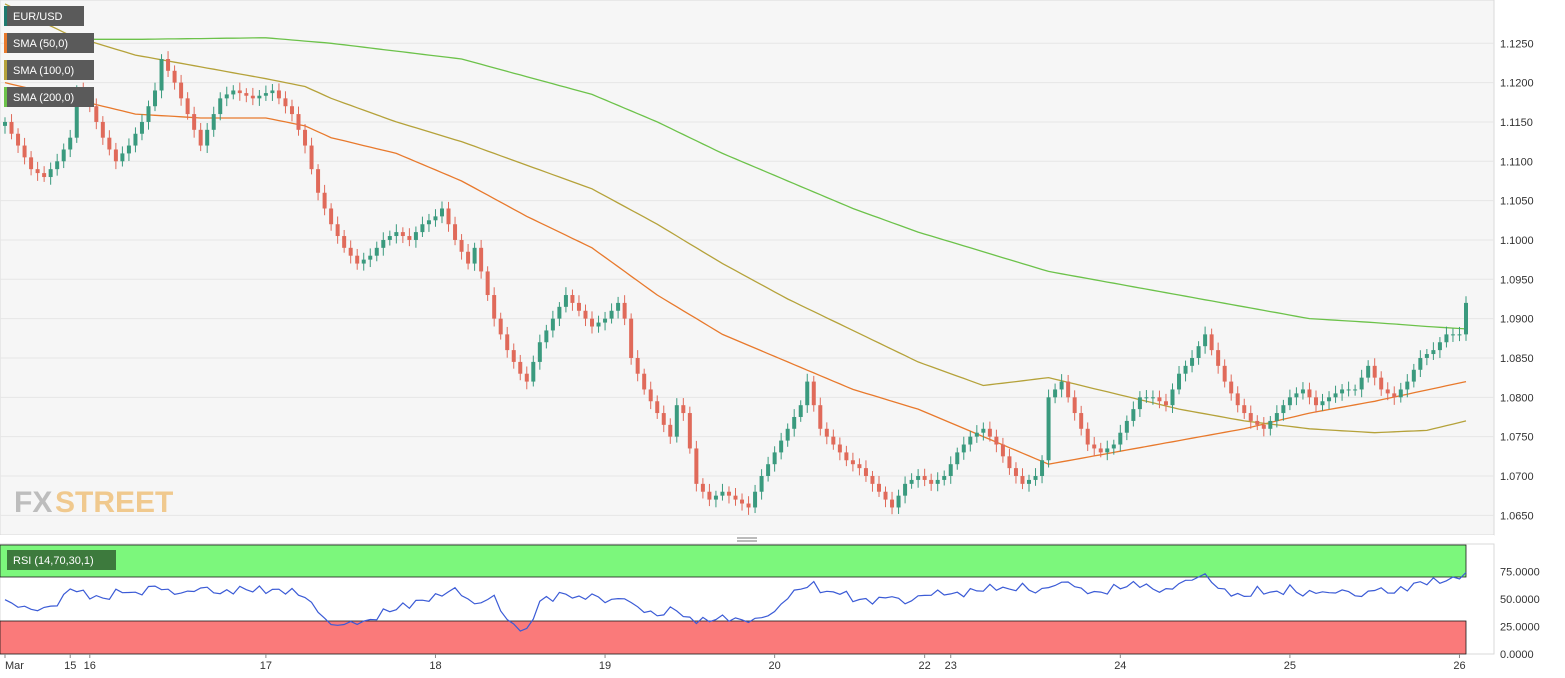 The height and width of the screenshot is (678, 1565). What do you see at coordinates (435, 666) in the screenshot?
I see `time-tick-label: 18` at bounding box center [435, 666].